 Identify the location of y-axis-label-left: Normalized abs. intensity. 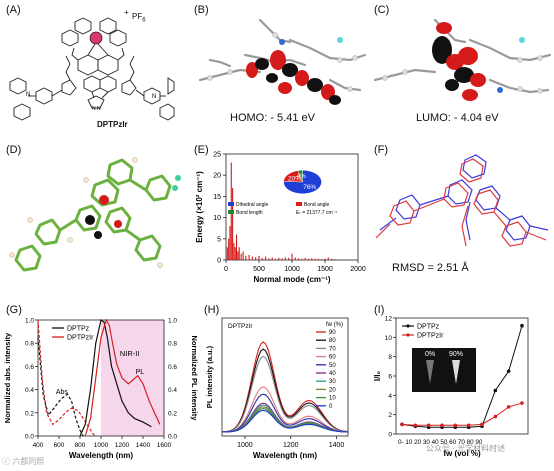
(7, 377).